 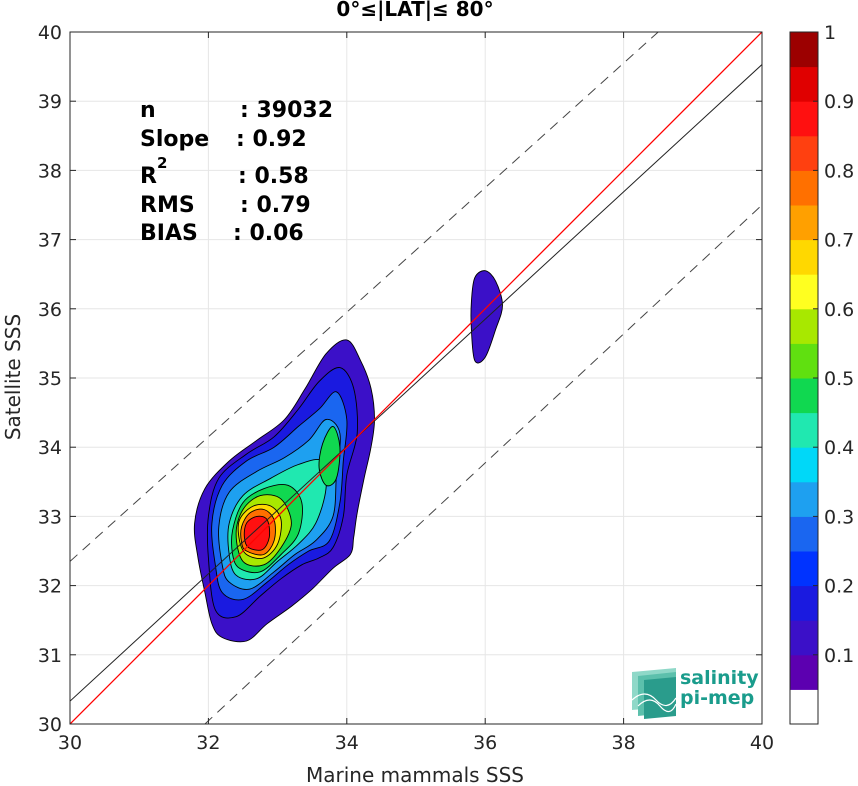 I want to click on colorbar-tick-label: 0.8, so click(x=839, y=171).